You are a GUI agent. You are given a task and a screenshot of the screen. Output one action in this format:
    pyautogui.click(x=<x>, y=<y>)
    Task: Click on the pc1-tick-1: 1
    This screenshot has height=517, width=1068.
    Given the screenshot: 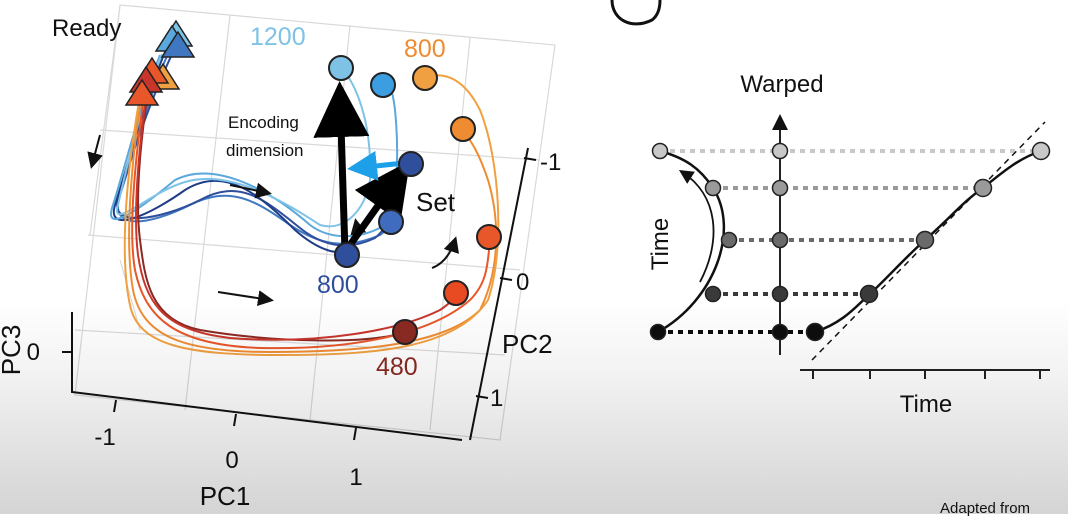 What is the action you would take?
    pyautogui.click(x=355, y=477)
    